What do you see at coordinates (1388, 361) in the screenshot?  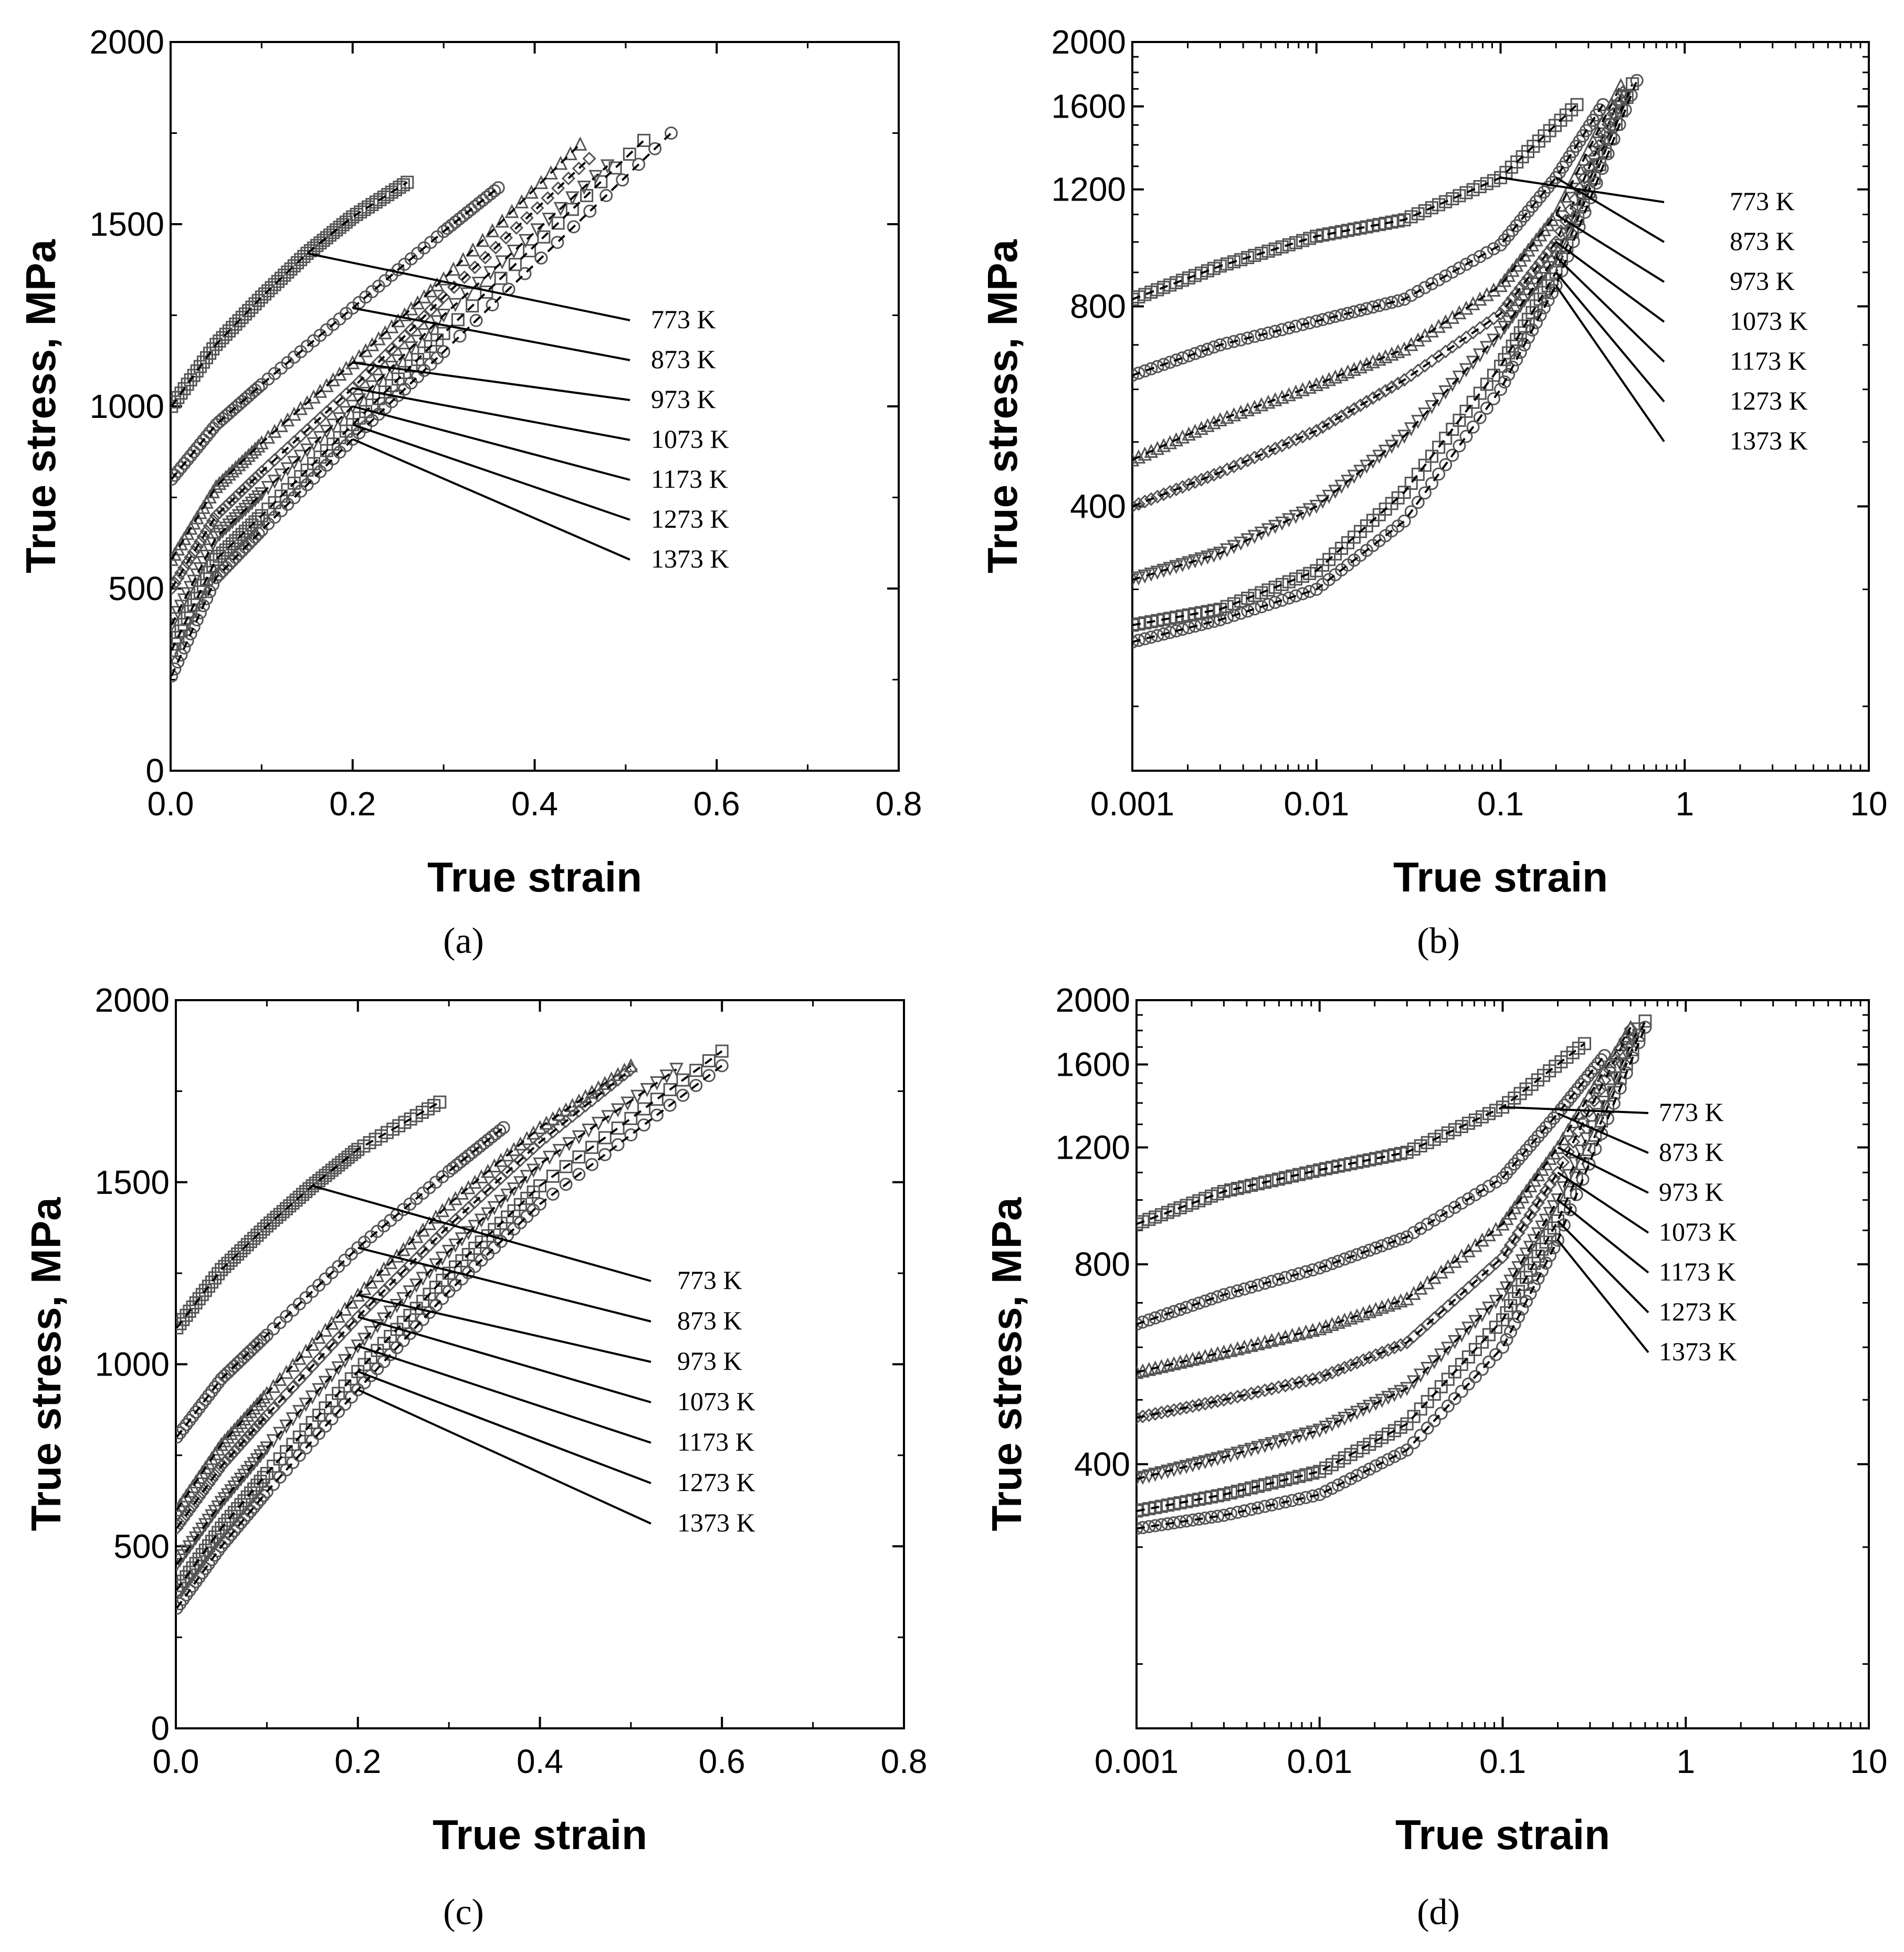 I see `series-1373-K` at bounding box center [1388, 361].